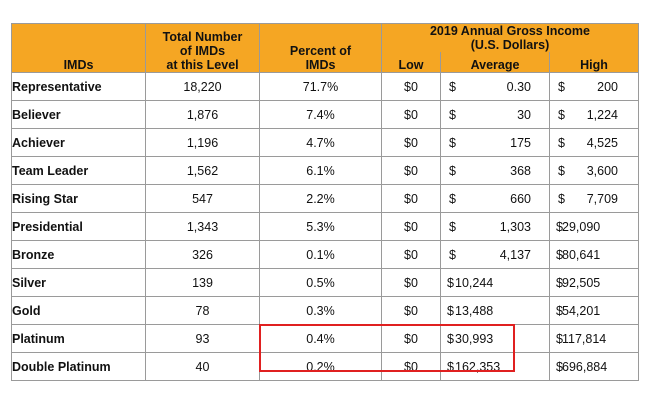 The image size is (650, 400). I want to click on row-percent: 7.4%, so click(320, 114).